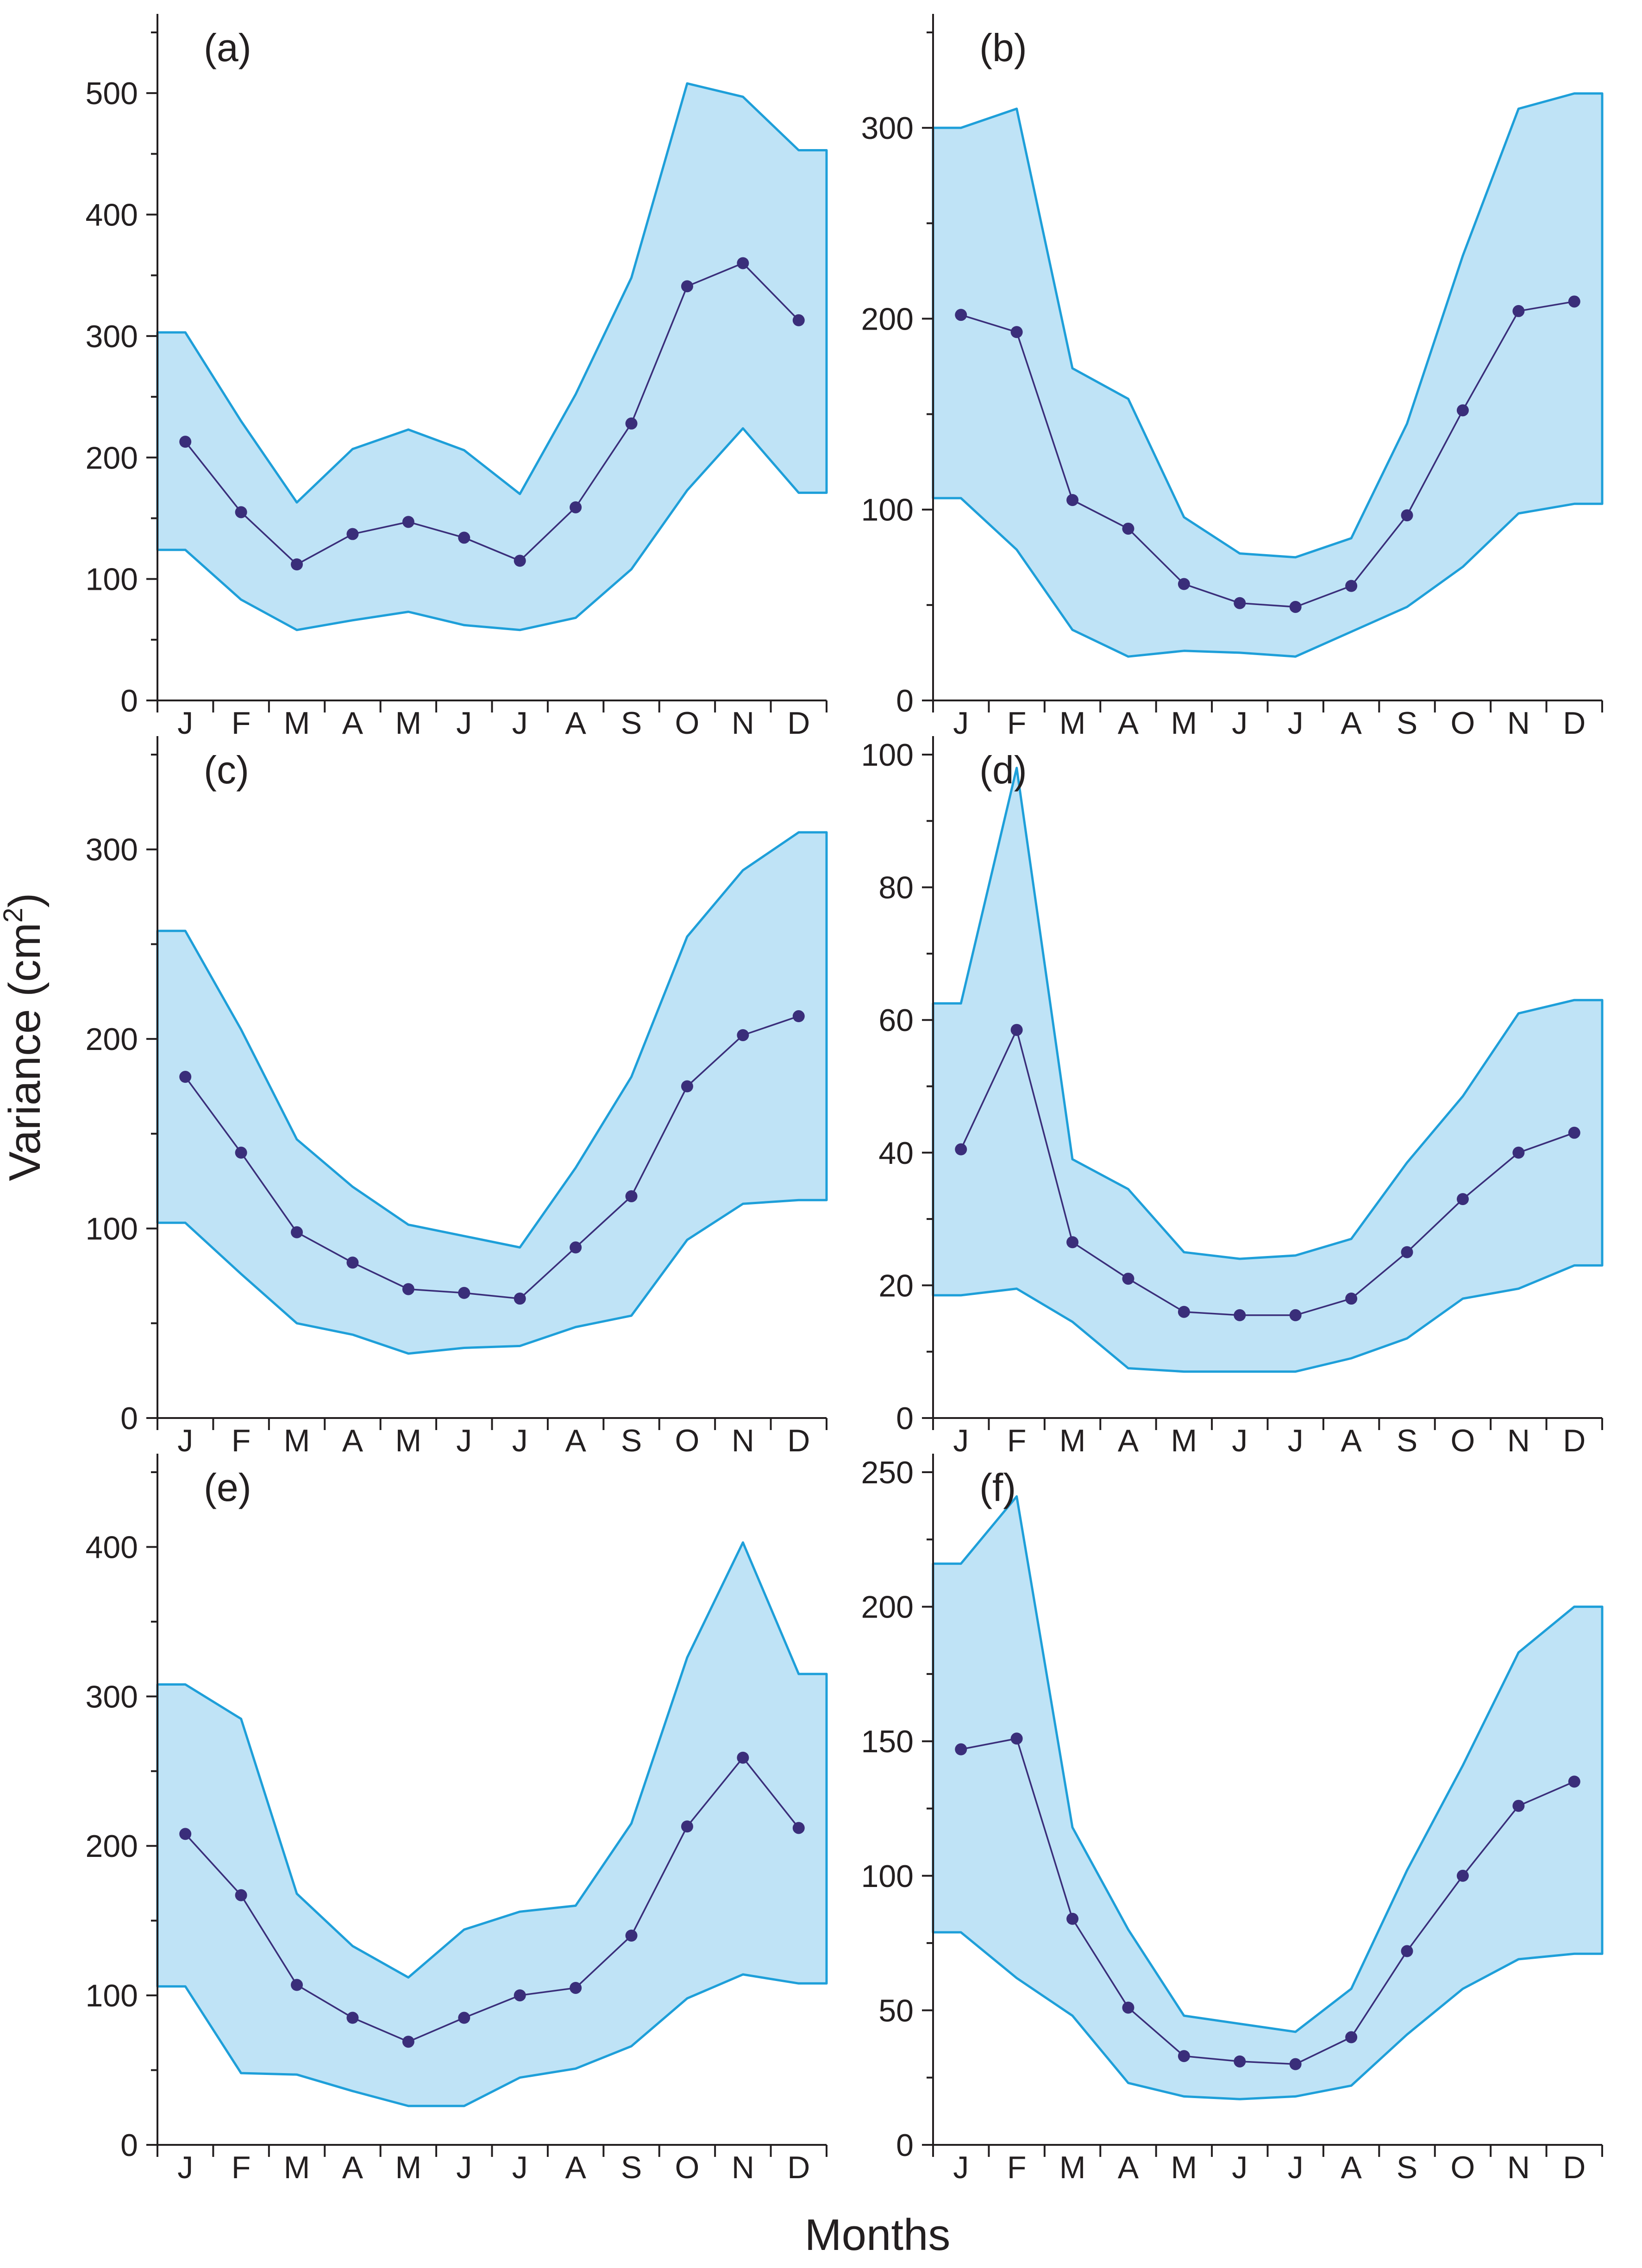  Describe the element at coordinates (25, 1052) in the screenshot. I see `y-axis-title-text: Variance (cm` at that location.